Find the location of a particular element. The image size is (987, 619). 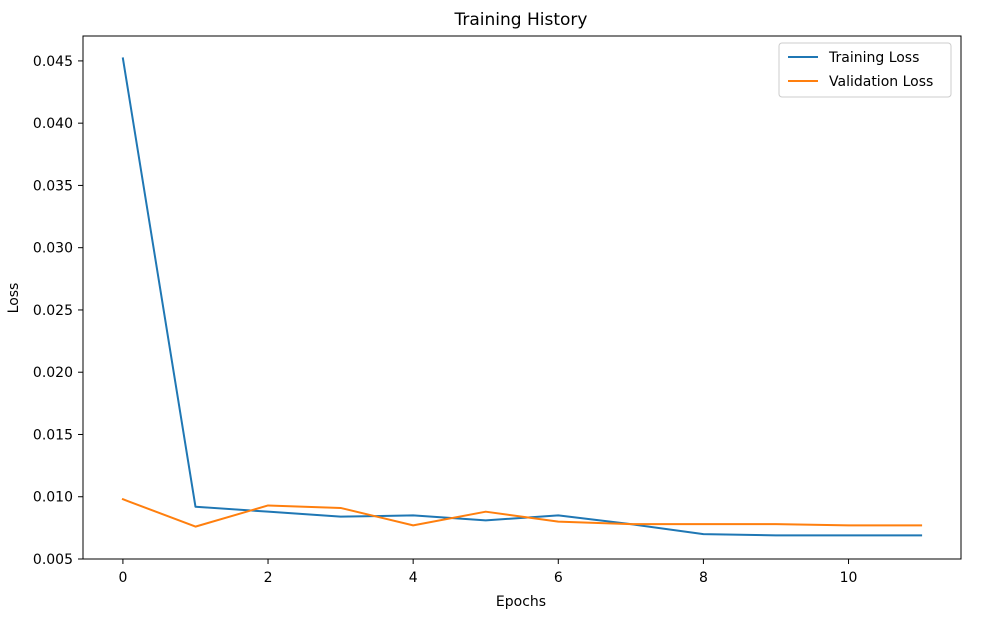

x-tick-label: 10 is located at coordinates (849, 578).